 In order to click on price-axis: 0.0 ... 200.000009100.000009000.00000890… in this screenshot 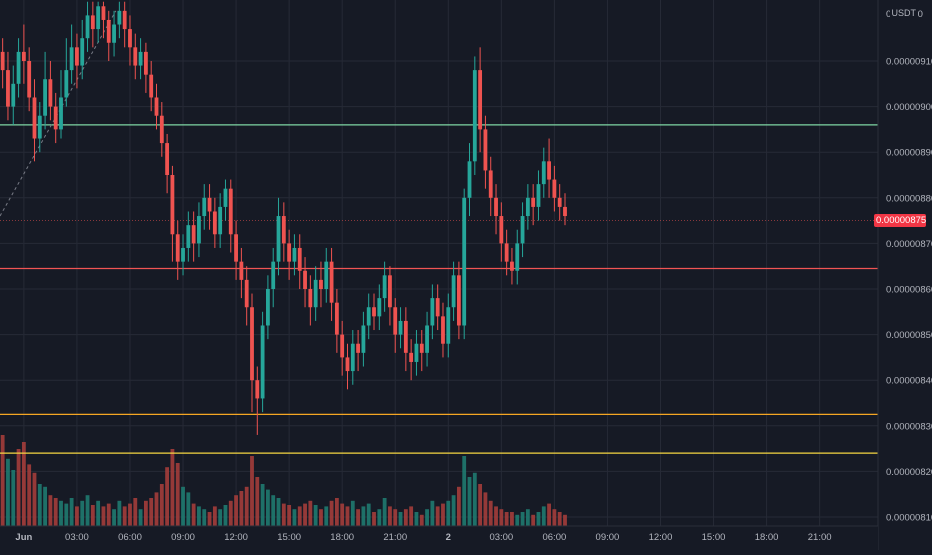, I will do `click(904, 275)`.